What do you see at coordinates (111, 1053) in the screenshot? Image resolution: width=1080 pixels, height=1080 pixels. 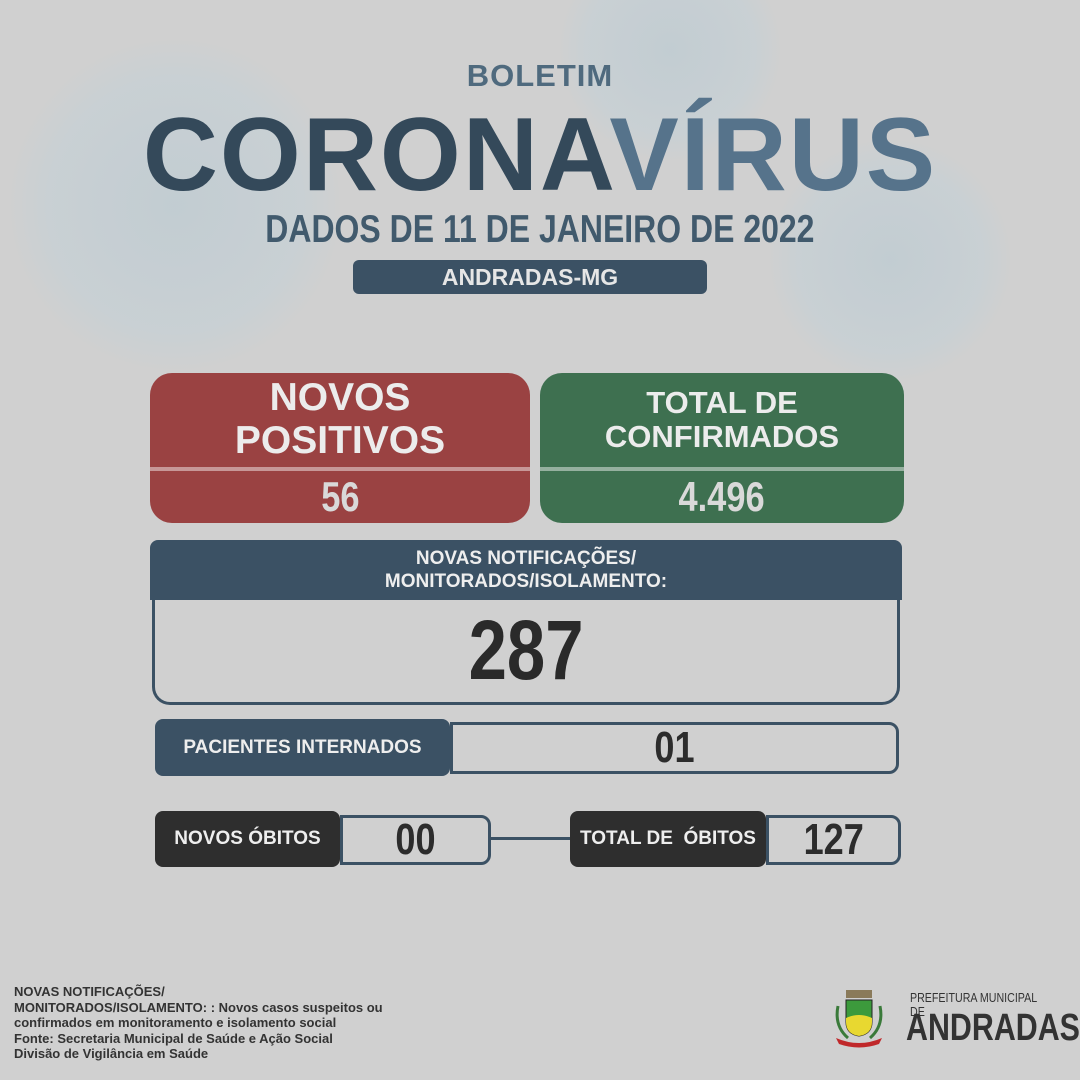 I see `footer-line: Divisão de Vigilância em Saúde` at bounding box center [111, 1053].